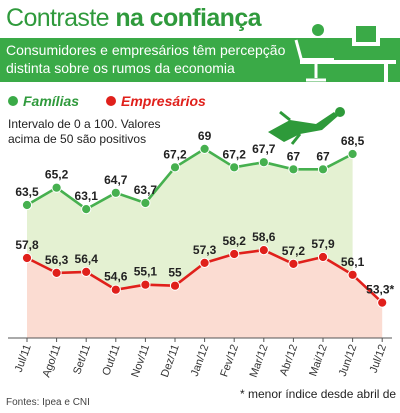 This screenshot has height=413, width=400. What do you see at coordinates (378, 359) in the screenshot?
I see `x-tick-label: Jul/12` at bounding box center [378, 359].